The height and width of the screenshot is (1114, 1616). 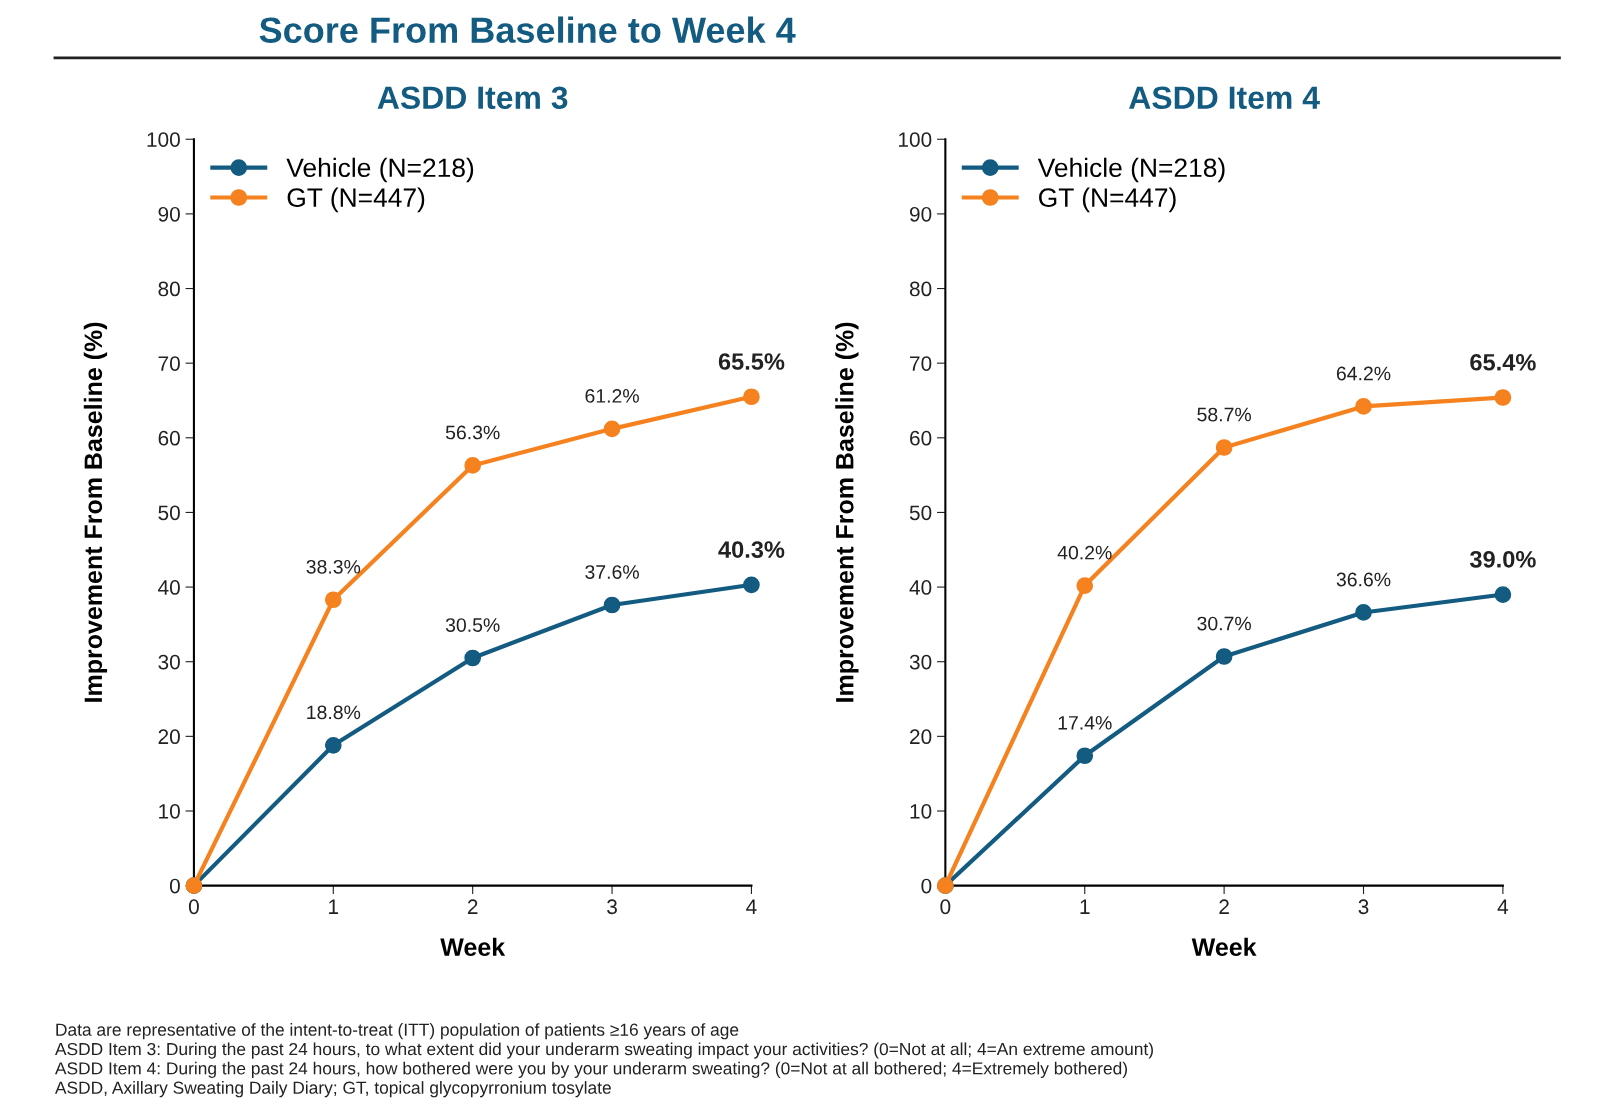 I want to click on data-label: 38.3%, so click(x=333, y=566).